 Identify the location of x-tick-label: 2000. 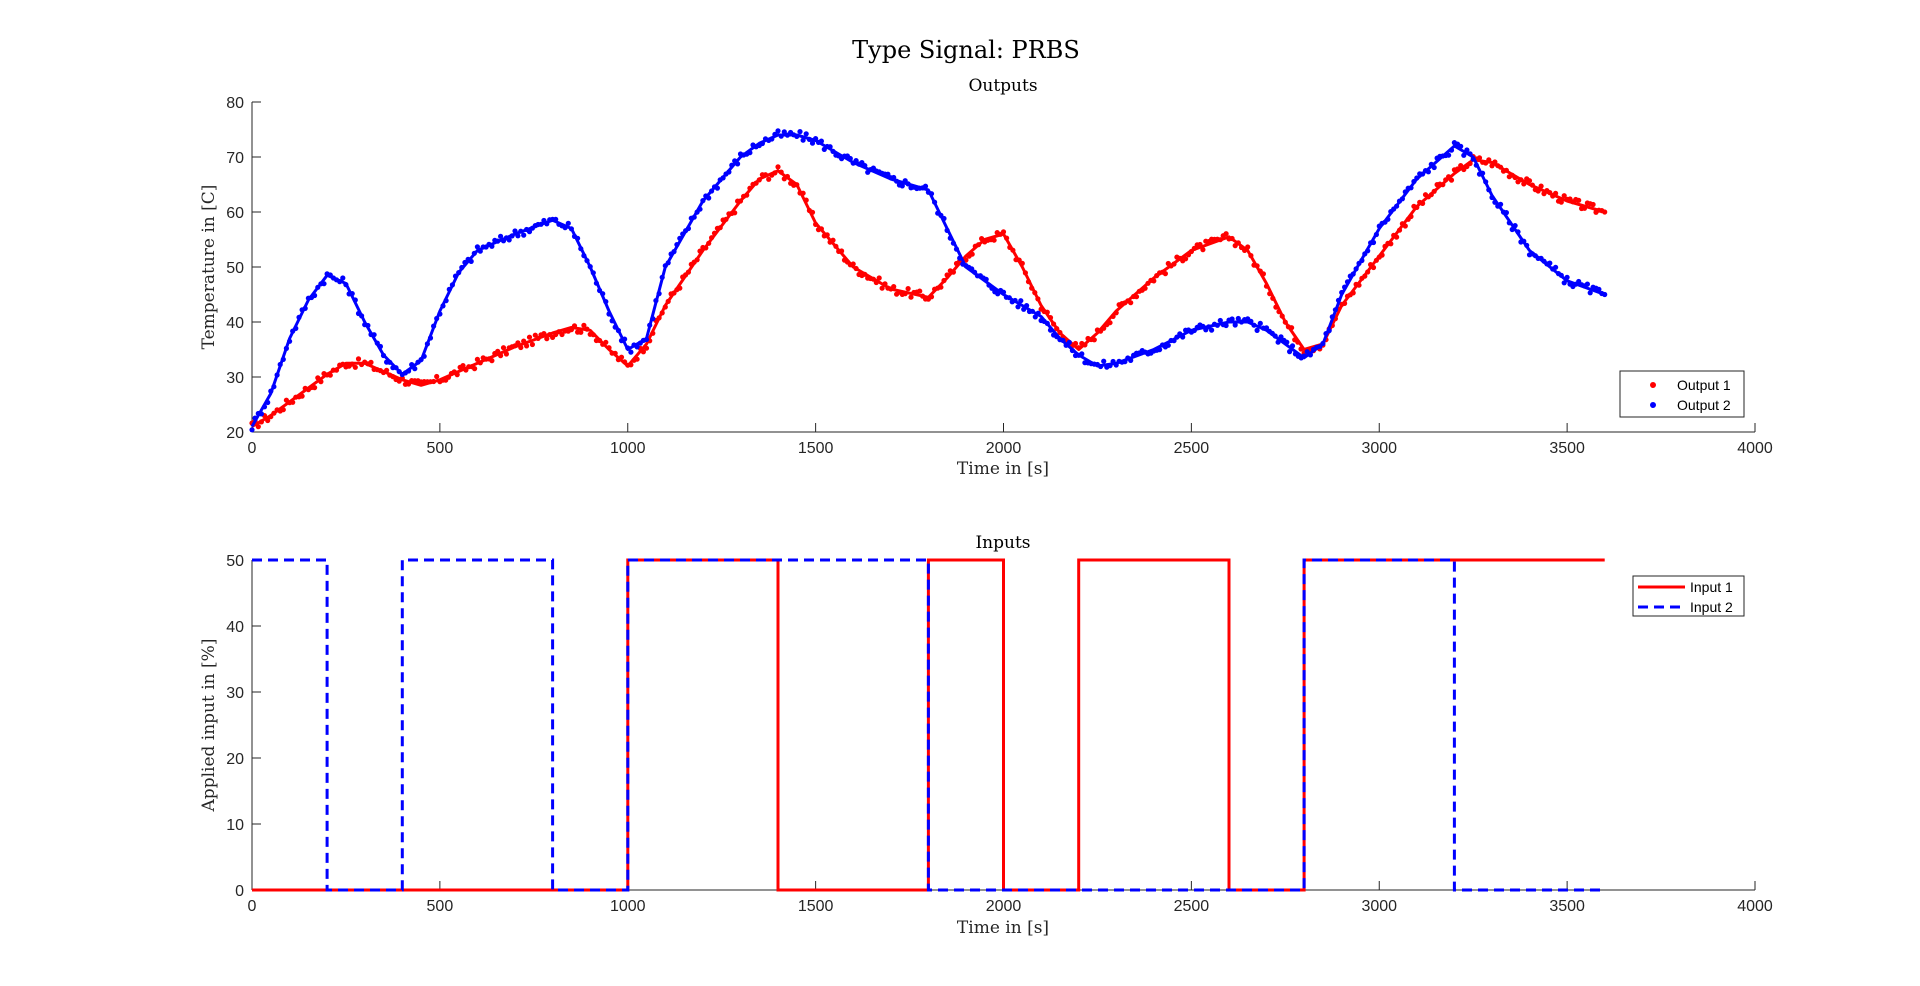
(1004, 906).